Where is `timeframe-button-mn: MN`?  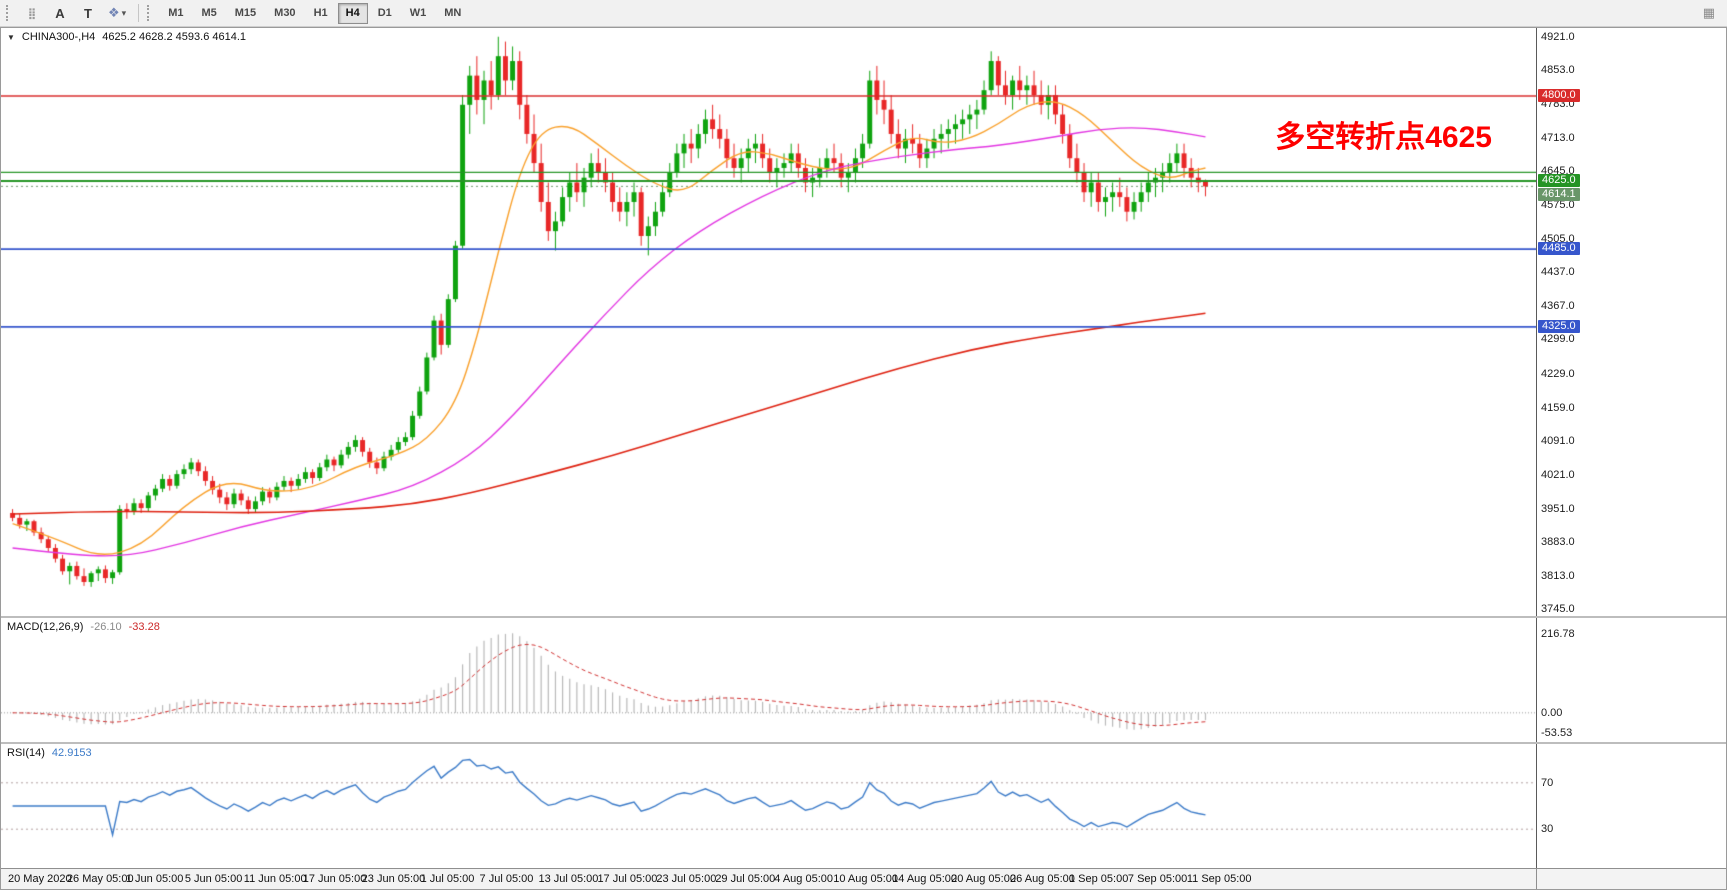 timeframe-button-mn: MN is located at coordinates (453, 13).